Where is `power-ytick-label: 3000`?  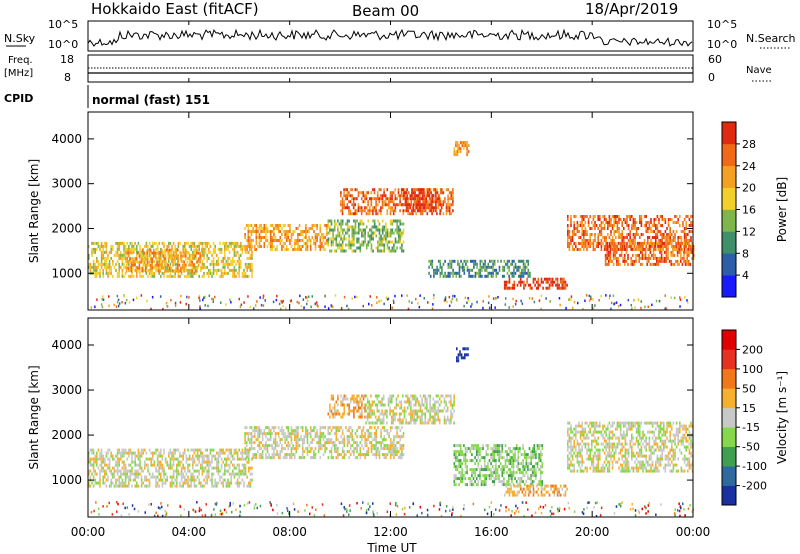 power-ytick-label: 3000 is located at coordinates (66, 184).